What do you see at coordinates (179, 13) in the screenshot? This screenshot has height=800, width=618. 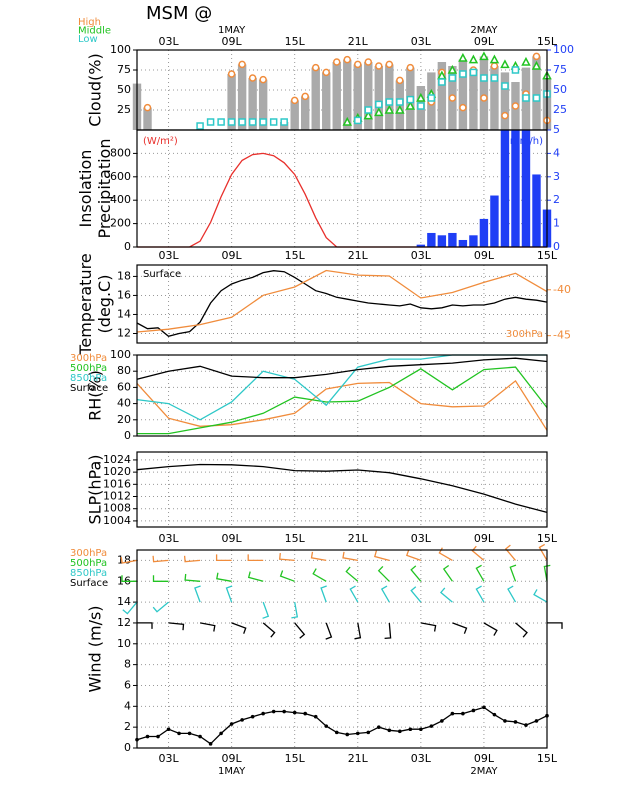 I see `chart-title: MSM @` at bounding box center [179, 13].